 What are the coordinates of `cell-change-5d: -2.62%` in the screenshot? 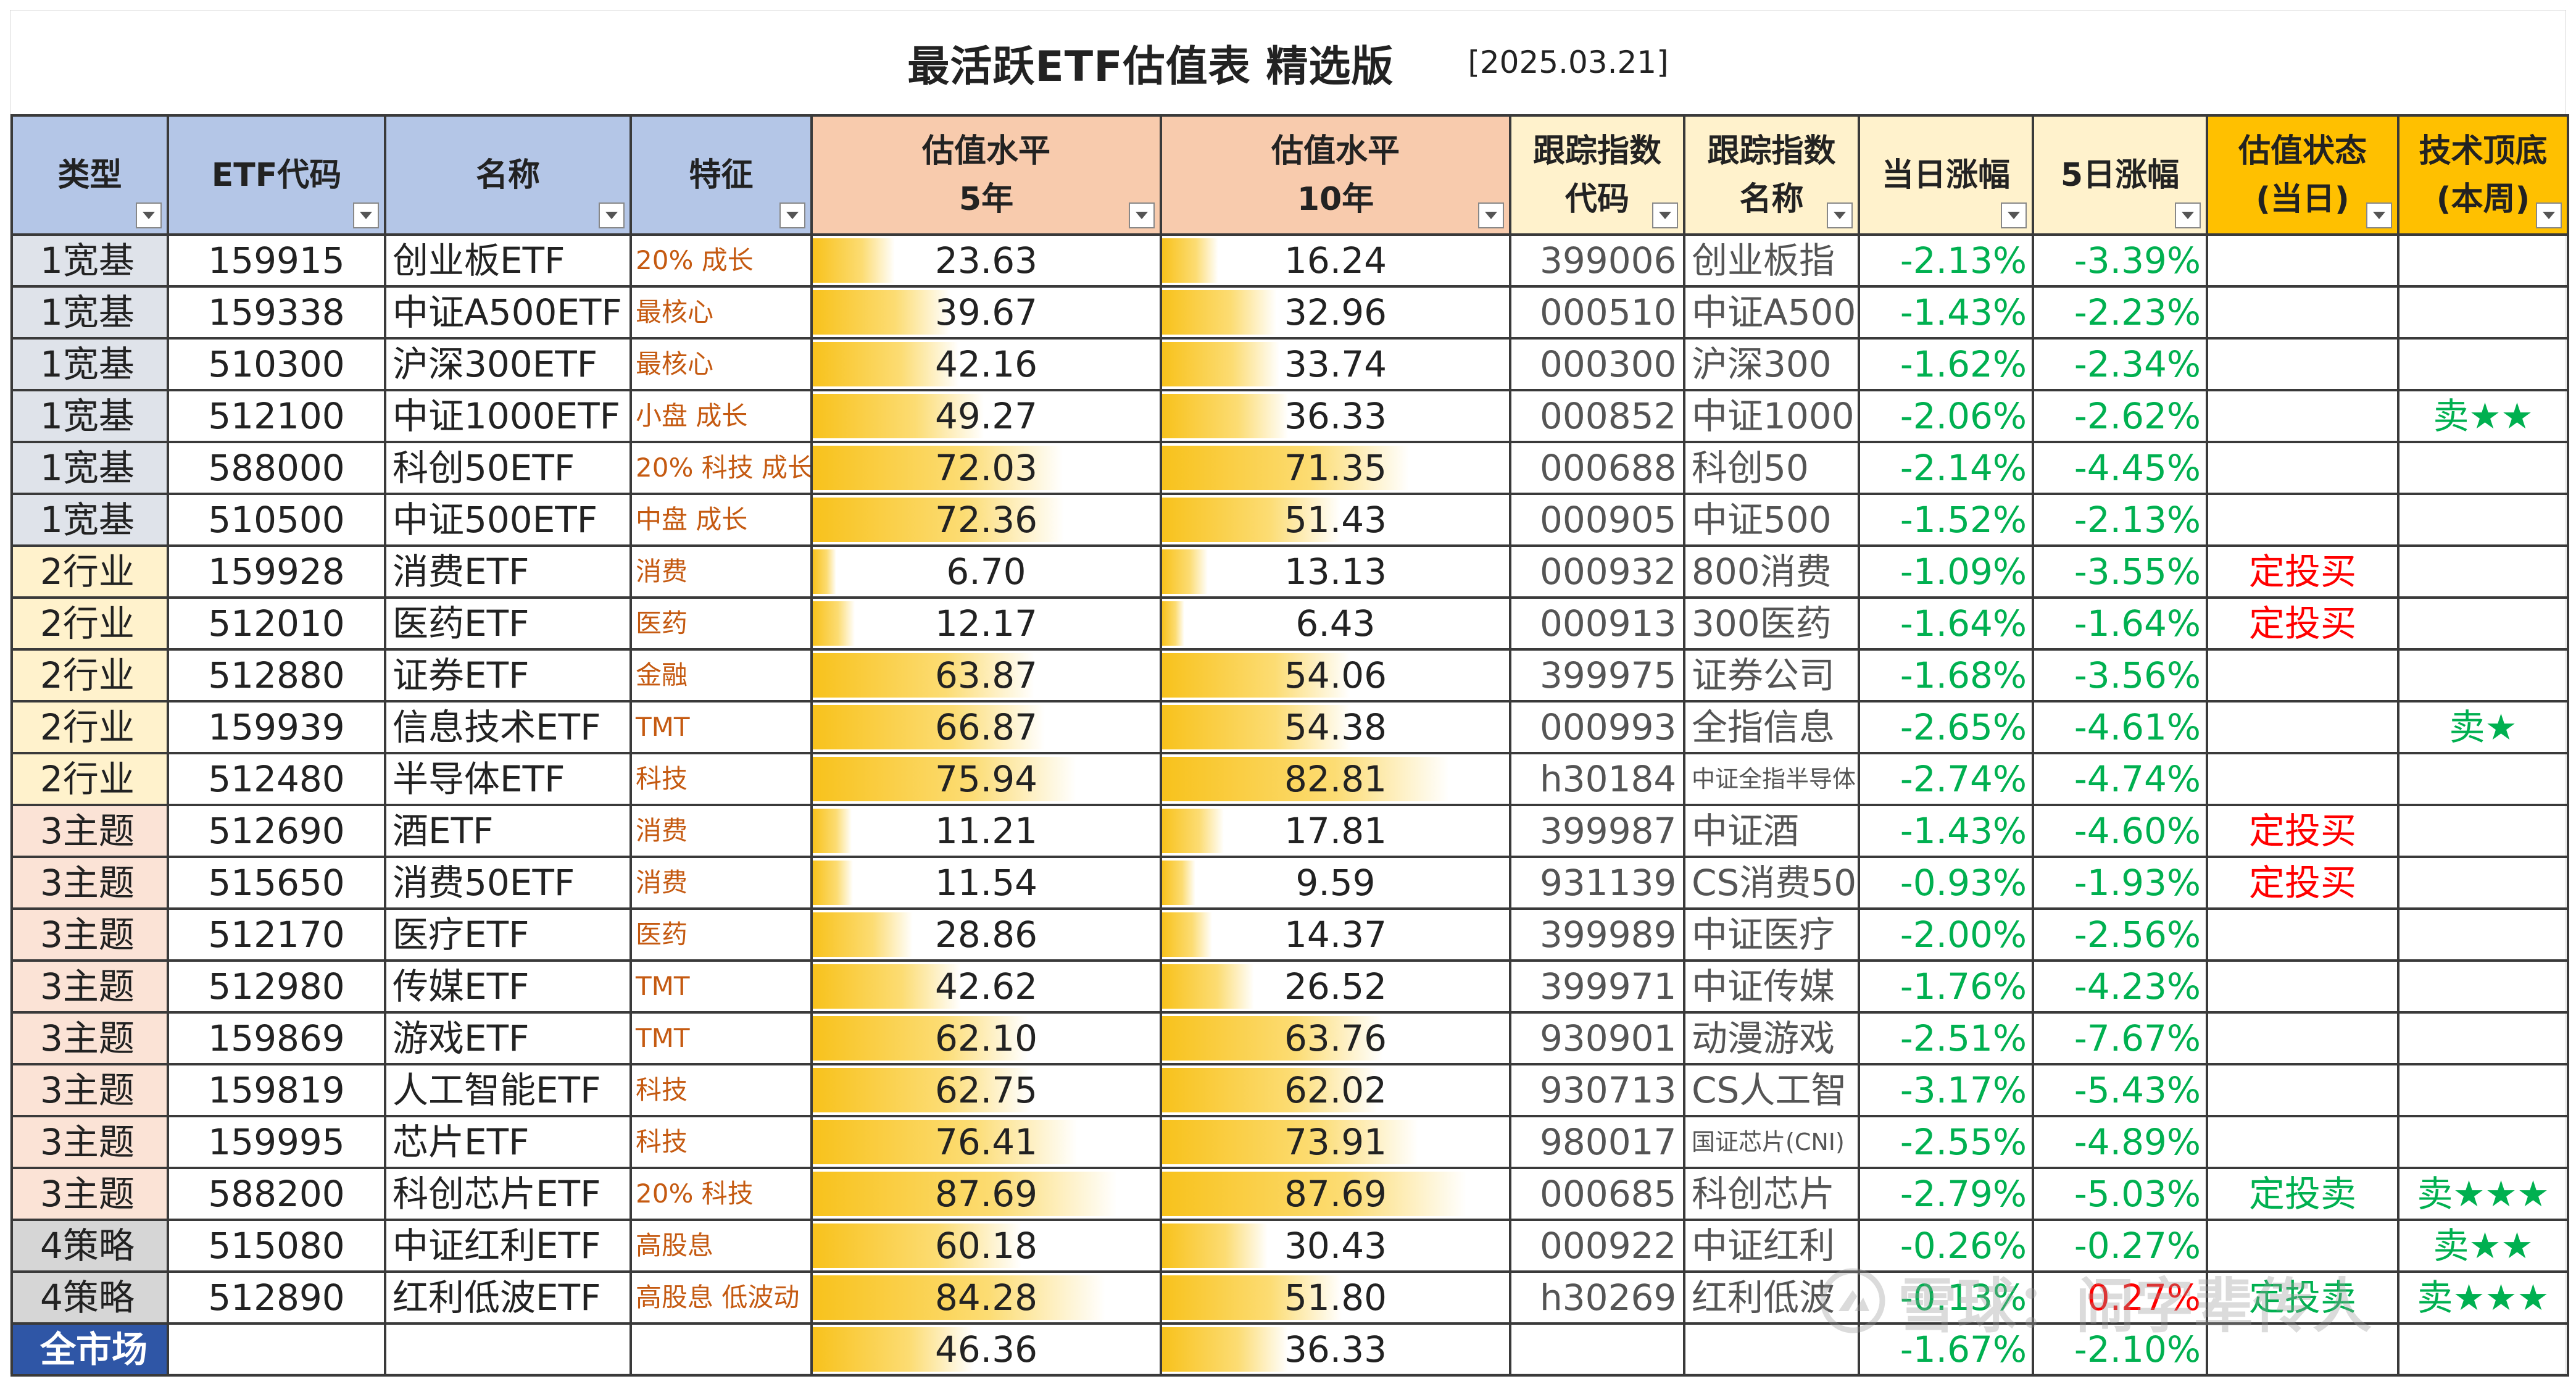 It's located at (2120, 416).